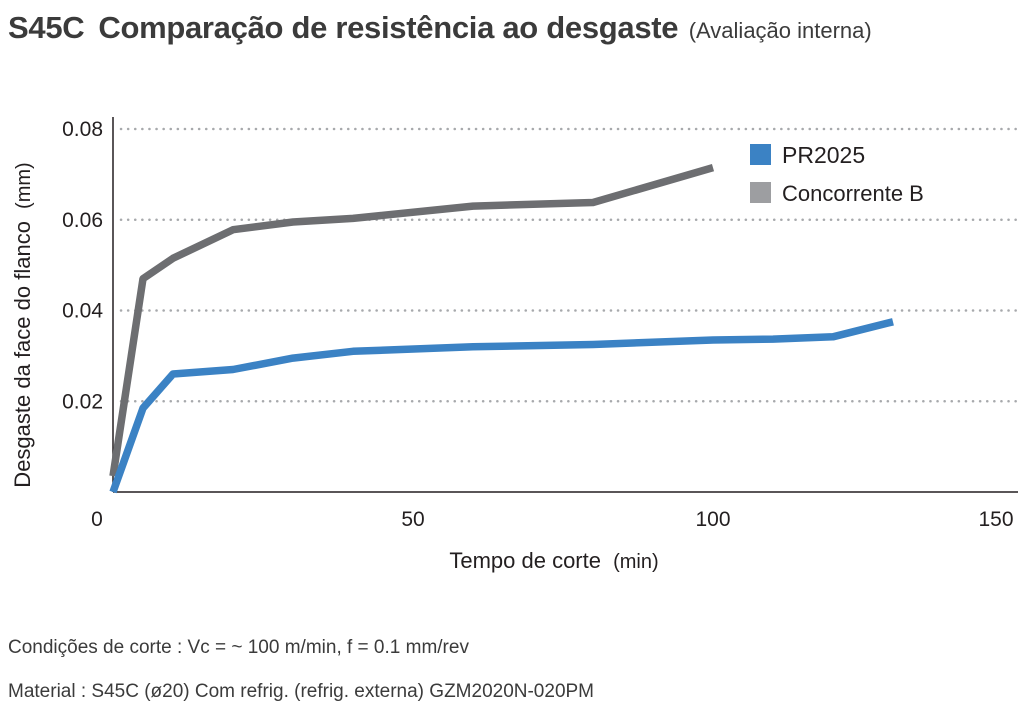  Describe the element at coordinates (636, 562) in the screenshot. I see `x-axis-label-unit: (min)` at that location.